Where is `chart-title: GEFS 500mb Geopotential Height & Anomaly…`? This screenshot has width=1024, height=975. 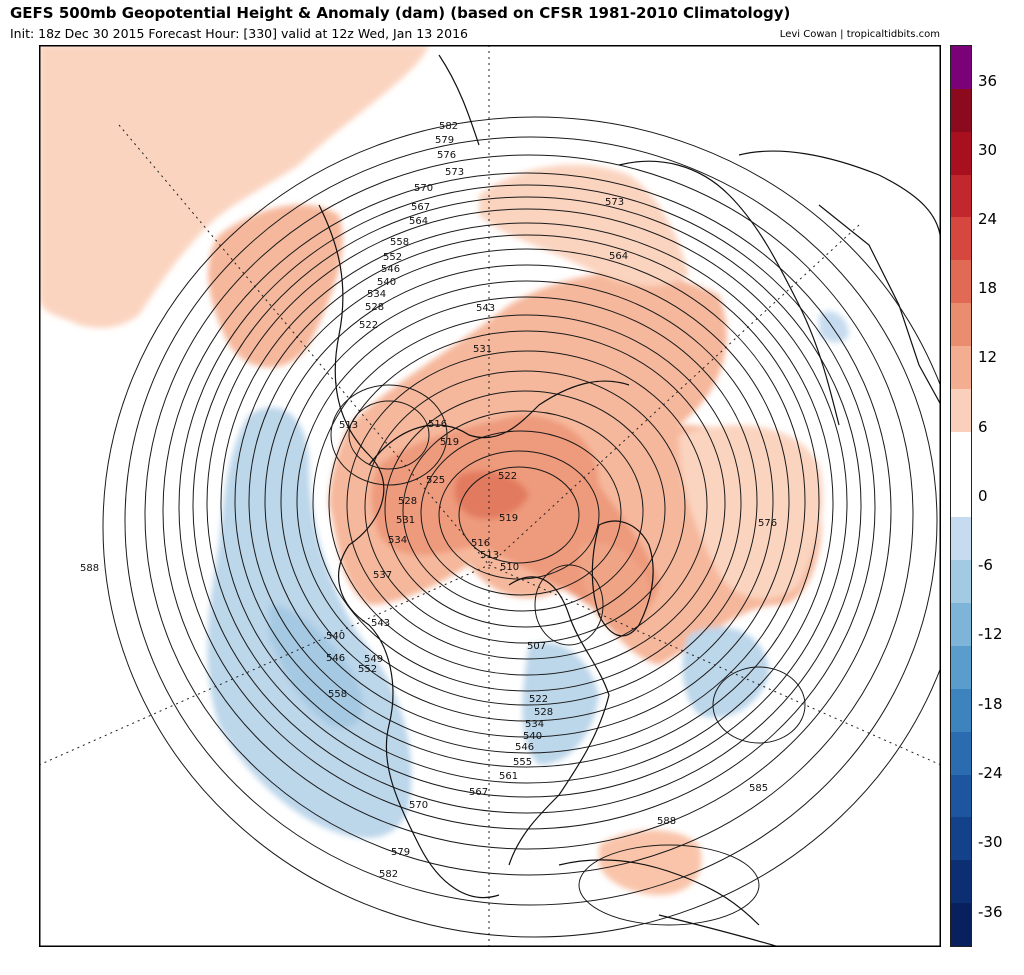
chart-title: GEFS 500mb Geopotential Height & Anomaly… is located at coordinates (400, 13).